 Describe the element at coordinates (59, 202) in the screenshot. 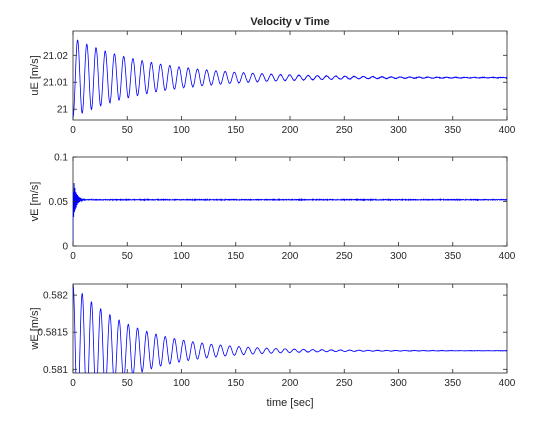

I see `y-tick-label: 0.05` at that location.